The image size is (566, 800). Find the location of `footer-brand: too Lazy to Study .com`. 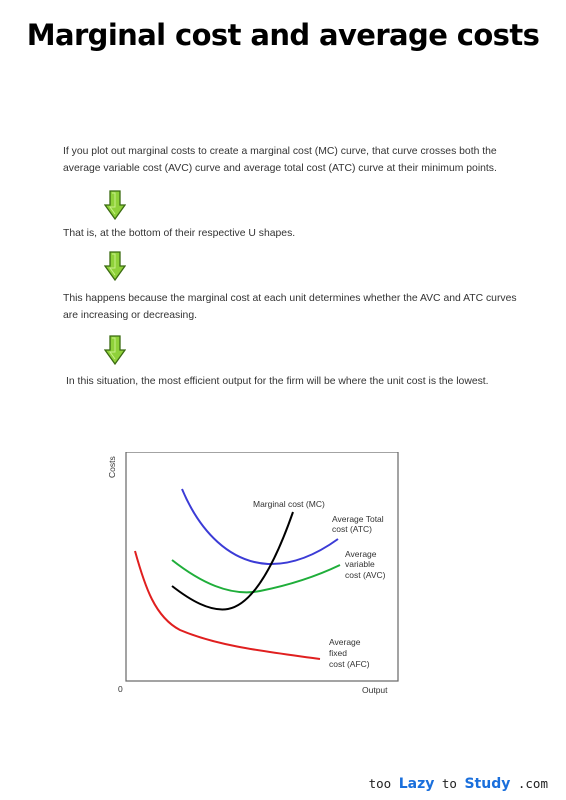

footer-brand: too Lazy to Study .com is located at coordinates (458, 784).